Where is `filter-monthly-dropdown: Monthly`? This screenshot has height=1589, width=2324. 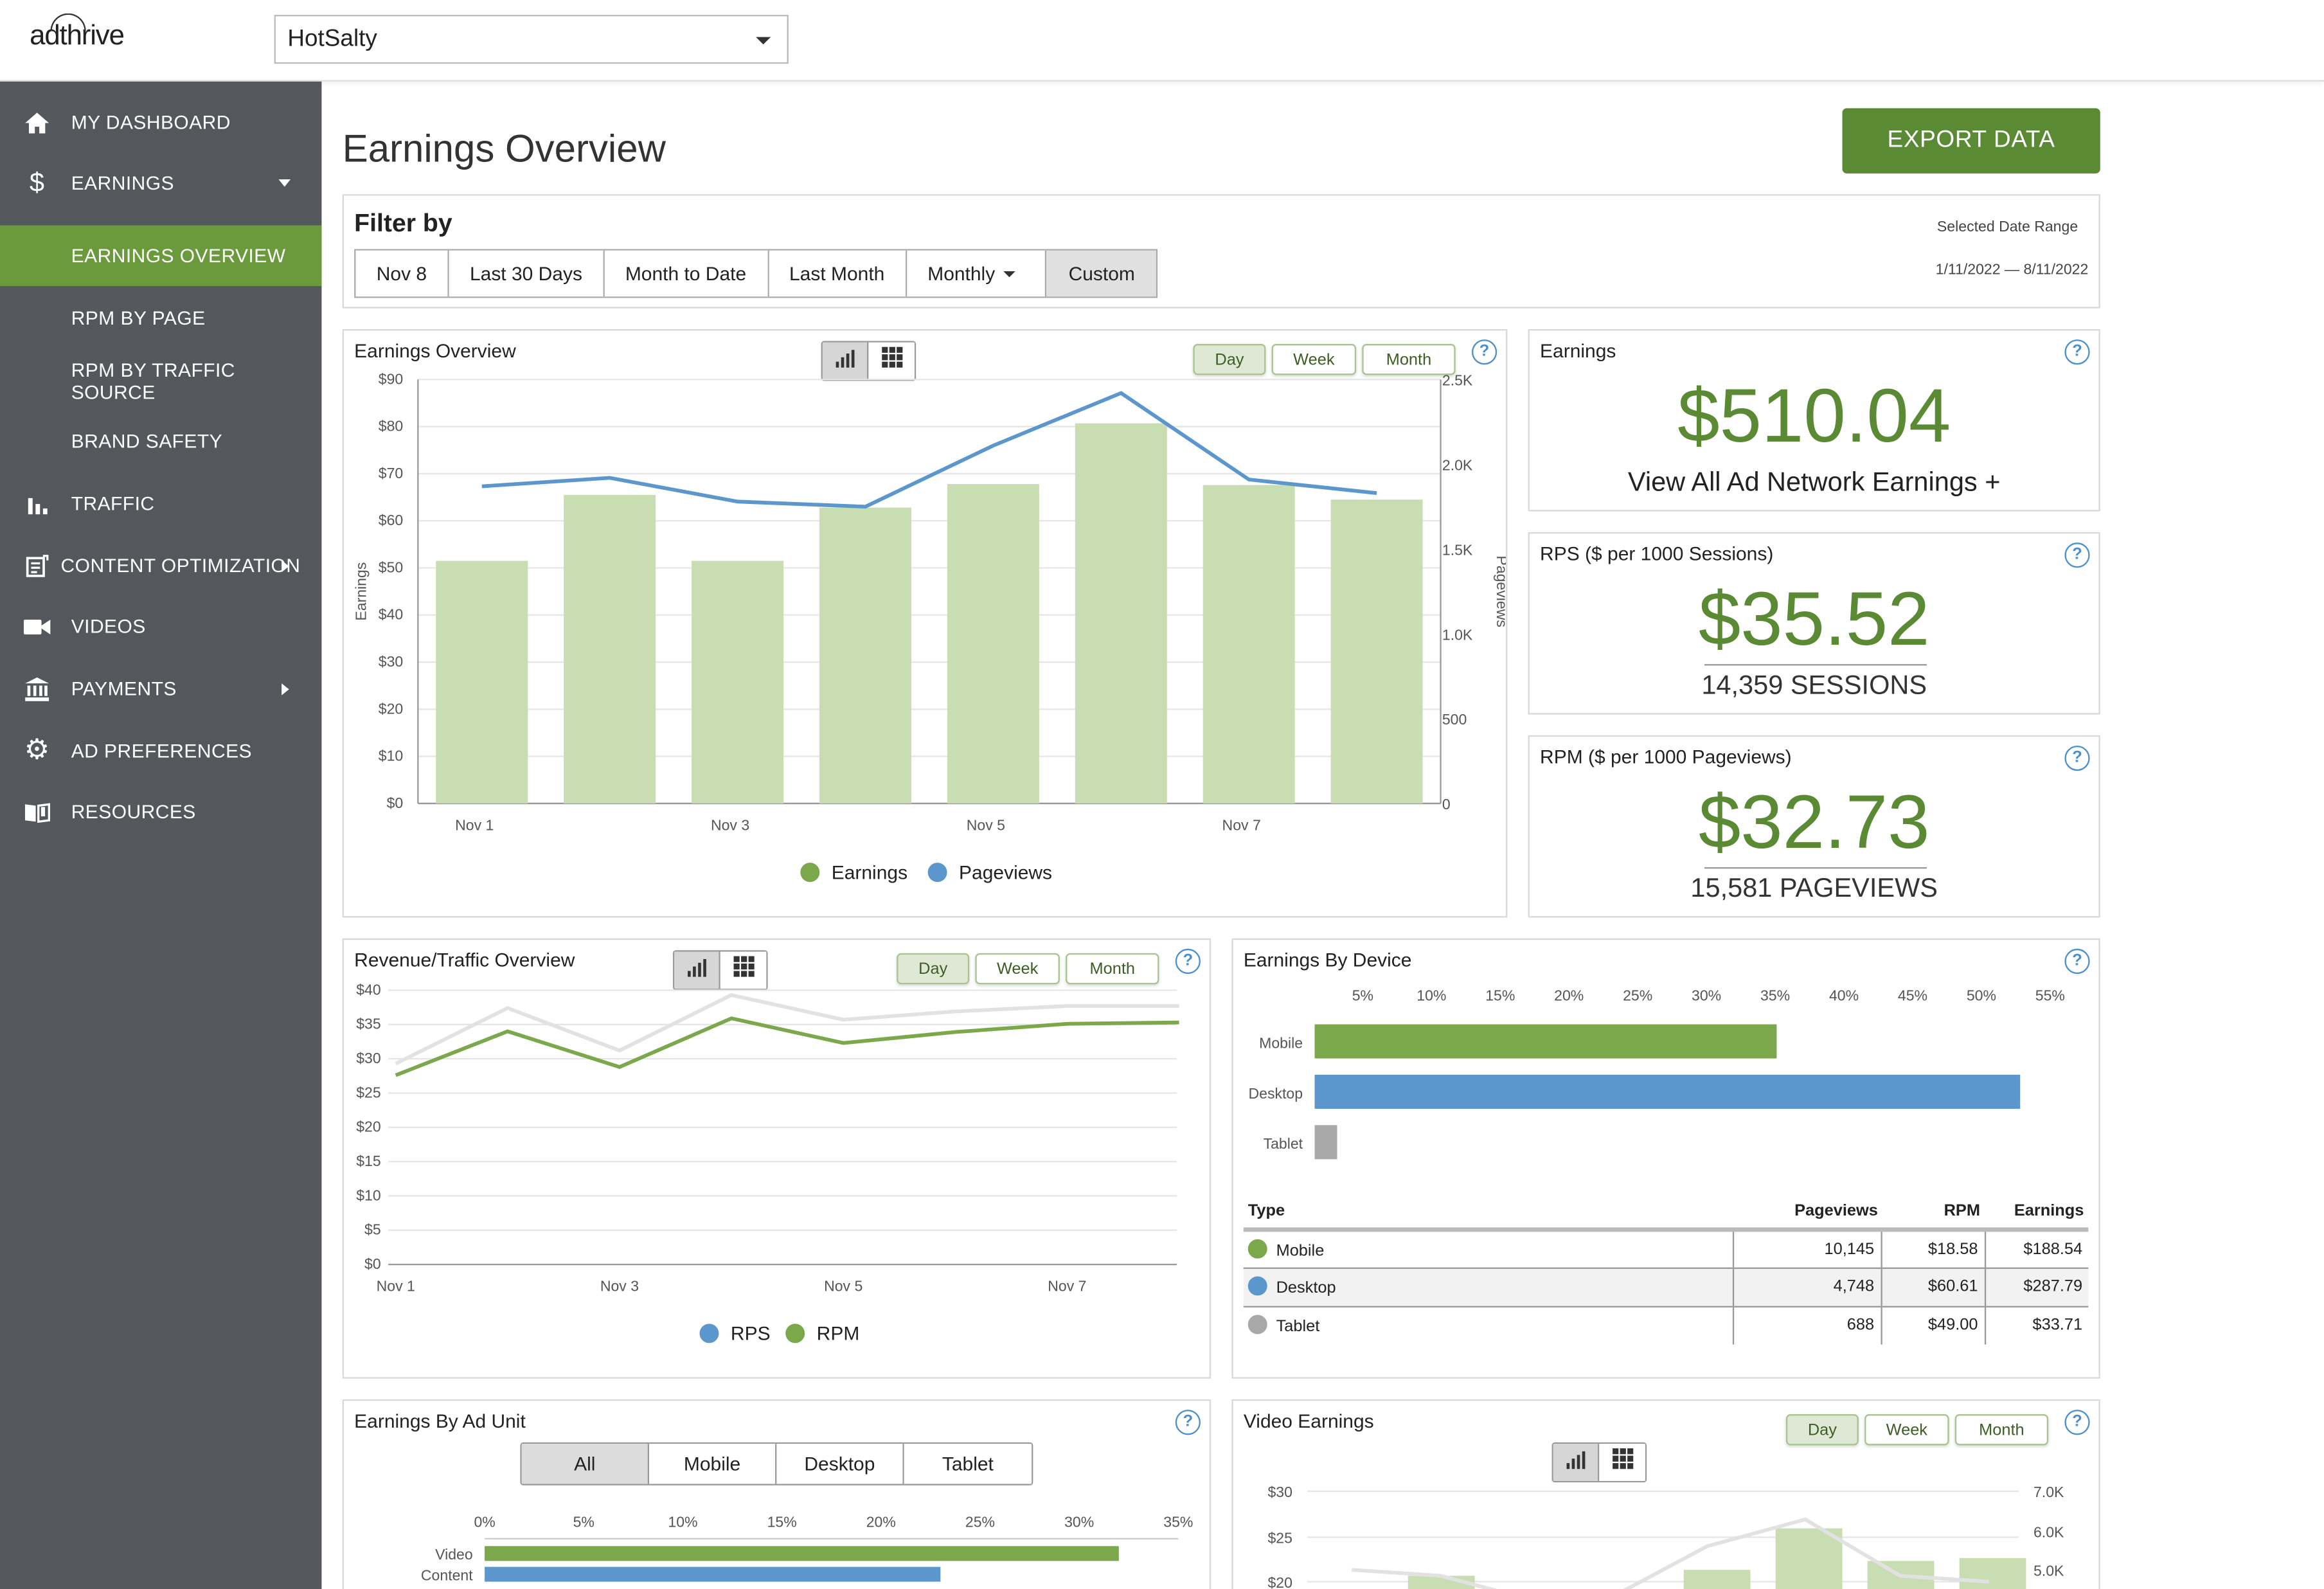 filter-monthly-dropdown: Monthly is located at coordinates (977, 273).